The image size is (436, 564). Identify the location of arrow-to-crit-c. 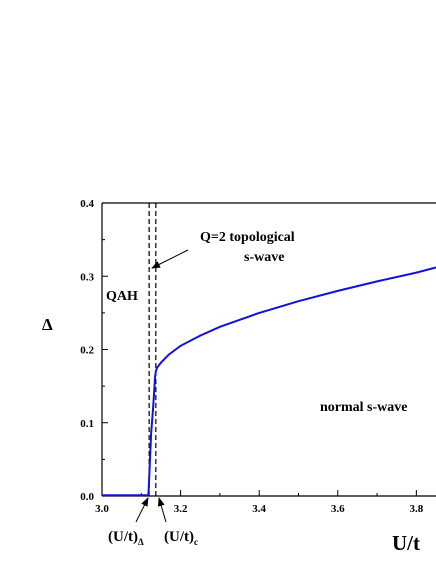
(162, 510).